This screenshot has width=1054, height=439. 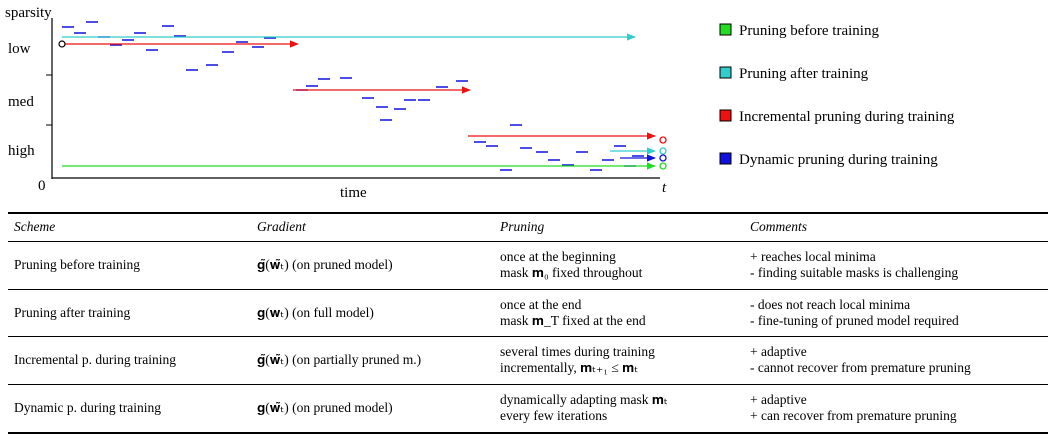 What do you see at coordinates (813, 256) in the screenshot?
I see `table-cell: + reaches local minima` at bounding box center [813, 256].